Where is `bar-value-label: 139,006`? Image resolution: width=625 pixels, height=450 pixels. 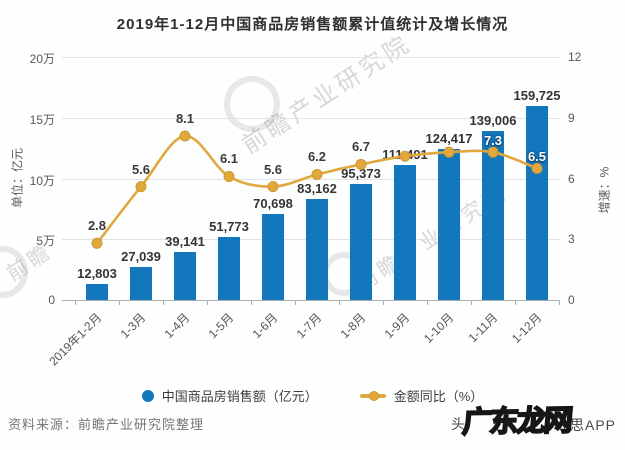 bar-value-label: 139,006 is located at coordinates (493, 121).